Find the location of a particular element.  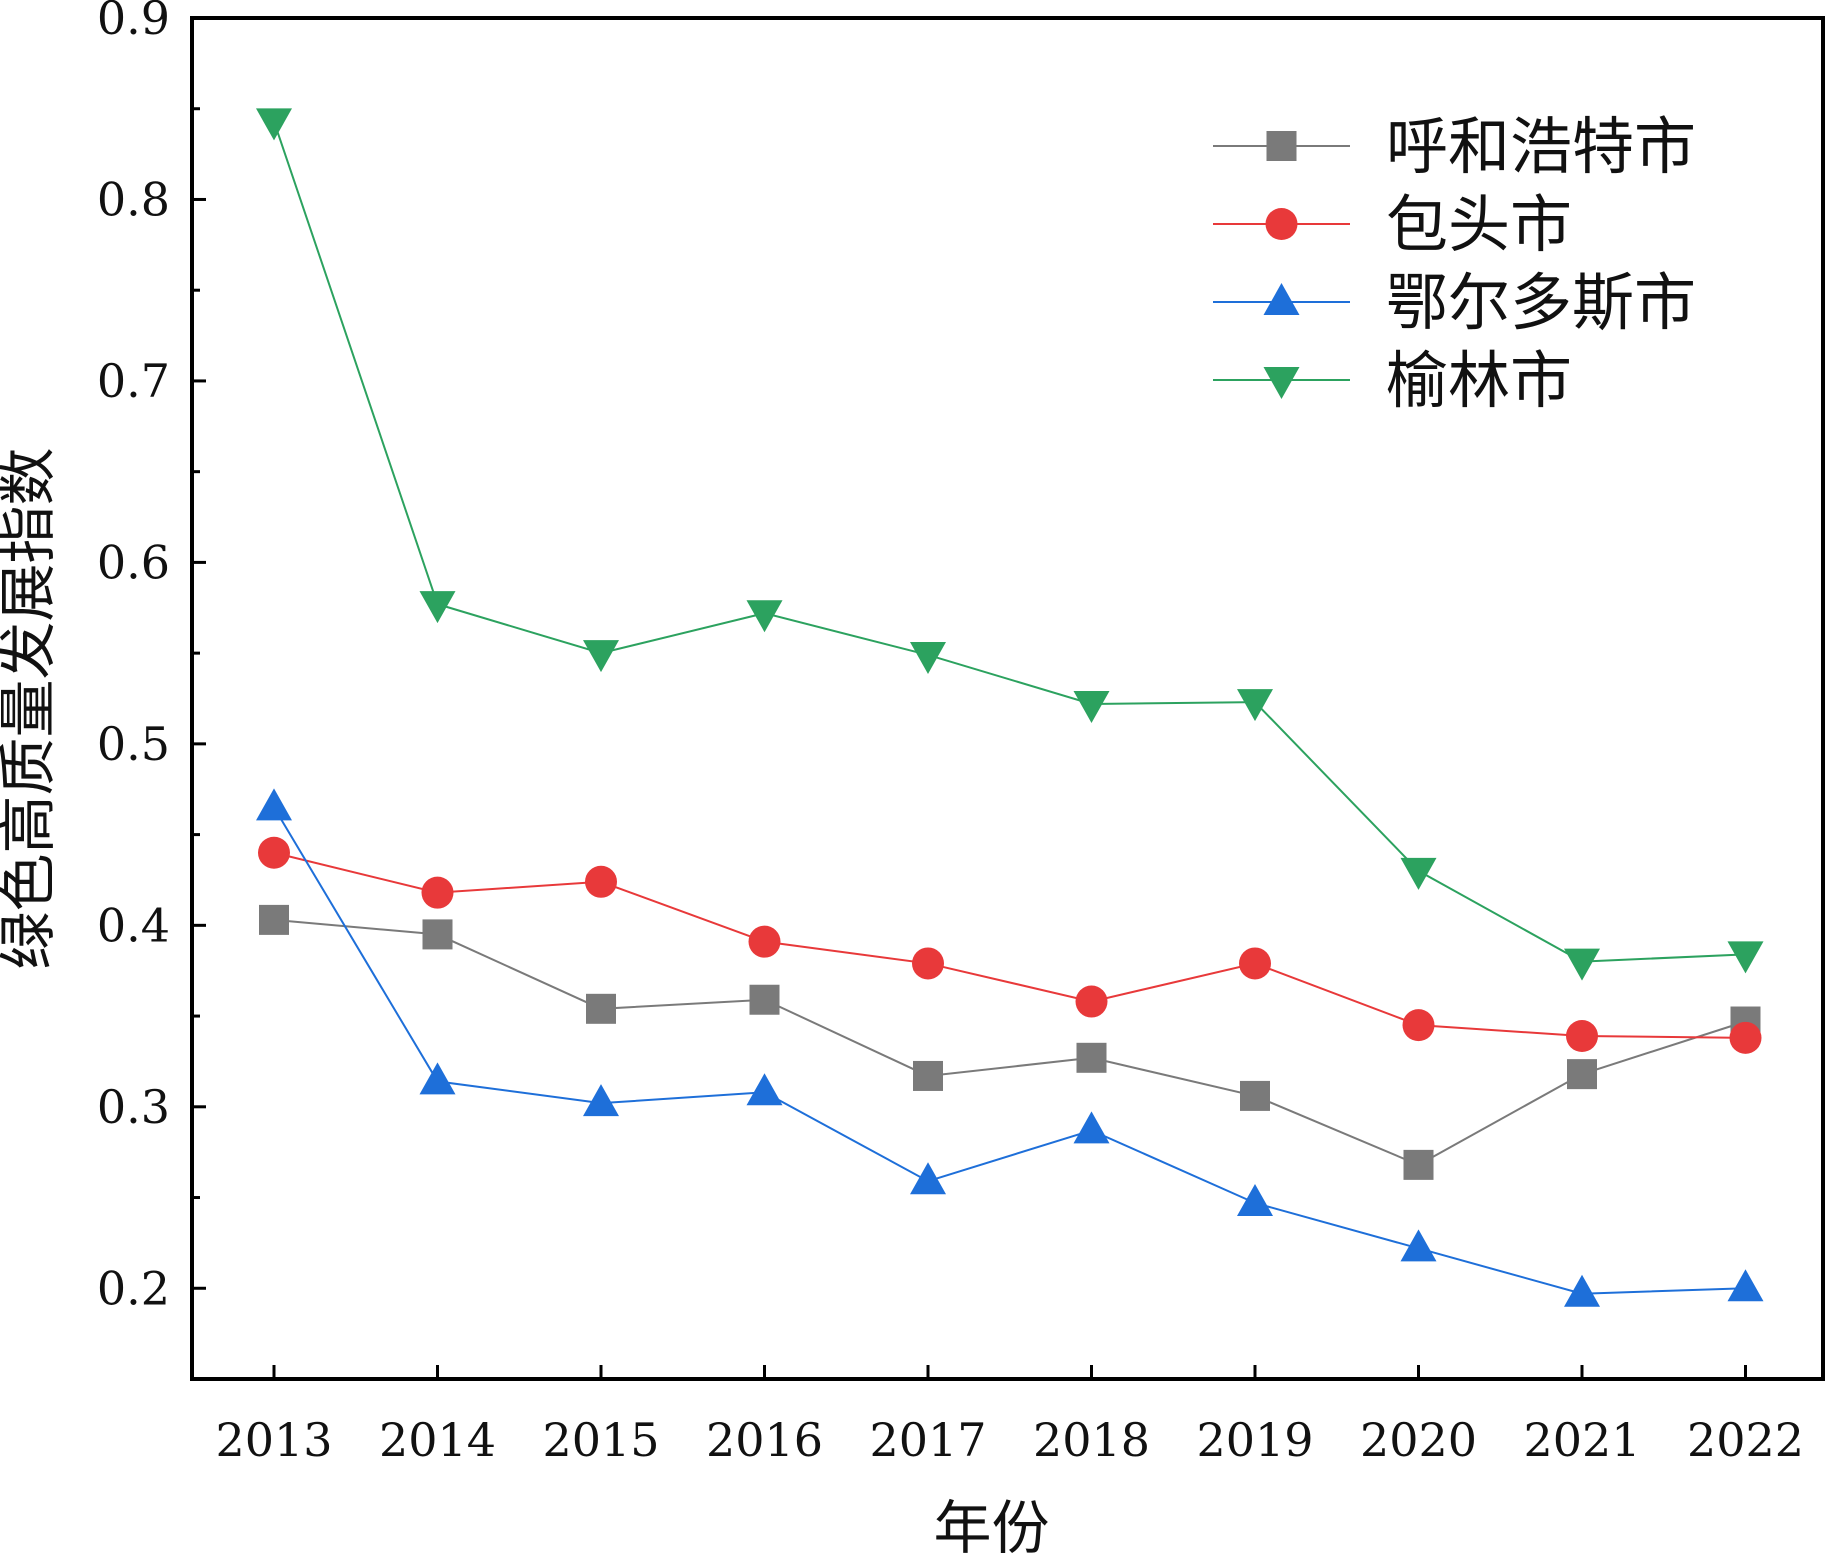

y-tick-label: 0.2 is located at coordinates (133, 1288).